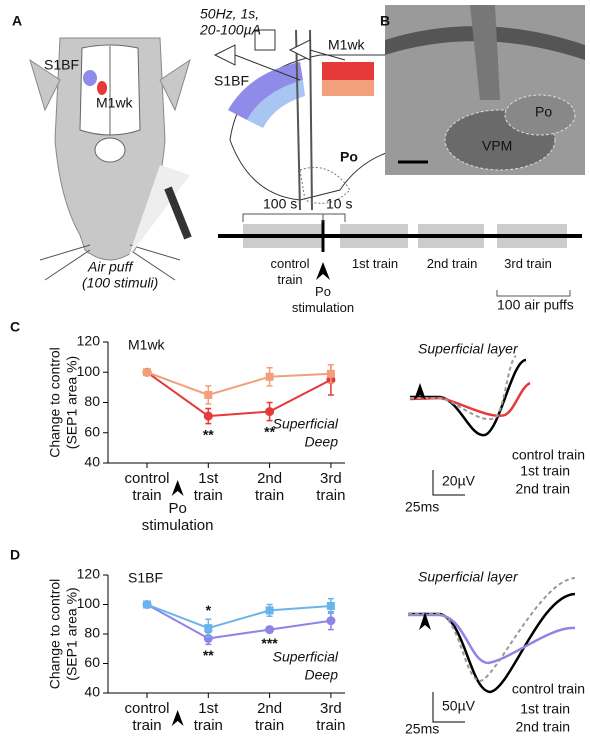 The width and height of the screenshot is (590, 741). Describe the element at coordinates (290, 271) in the screenshot. I see `train-label: control train` at that location.